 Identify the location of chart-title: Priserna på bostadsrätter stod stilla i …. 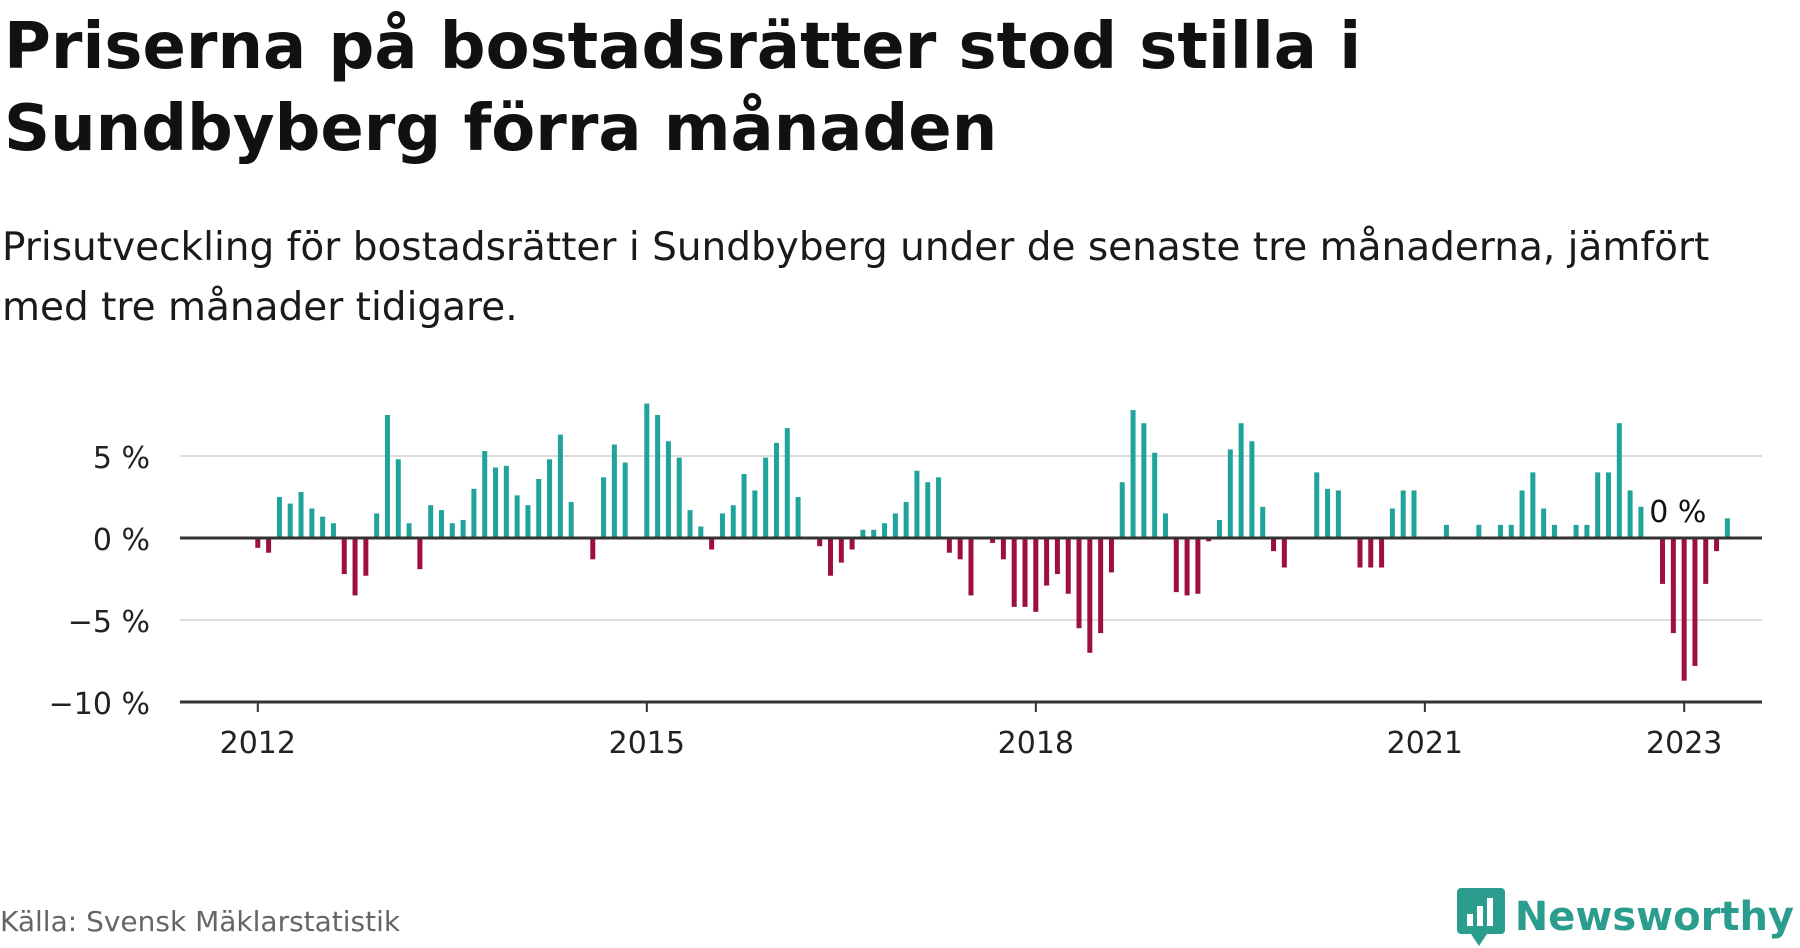
(683, 88).